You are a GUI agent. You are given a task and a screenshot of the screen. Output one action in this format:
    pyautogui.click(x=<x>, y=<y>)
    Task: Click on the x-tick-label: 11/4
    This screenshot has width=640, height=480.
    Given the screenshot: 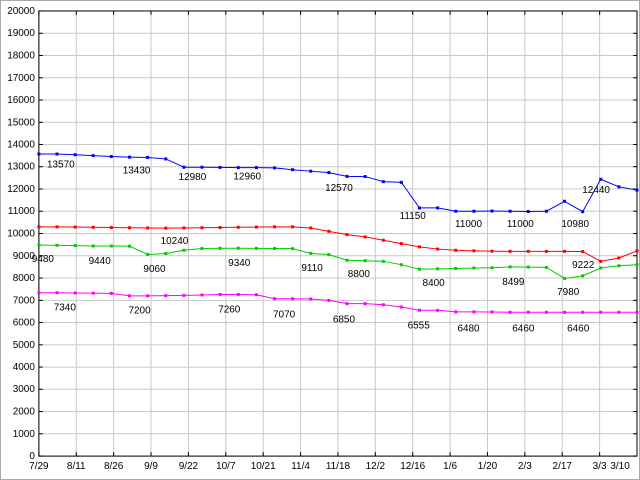 What is the action you would take?
    pyautogui.click(x=300, y=466)
    